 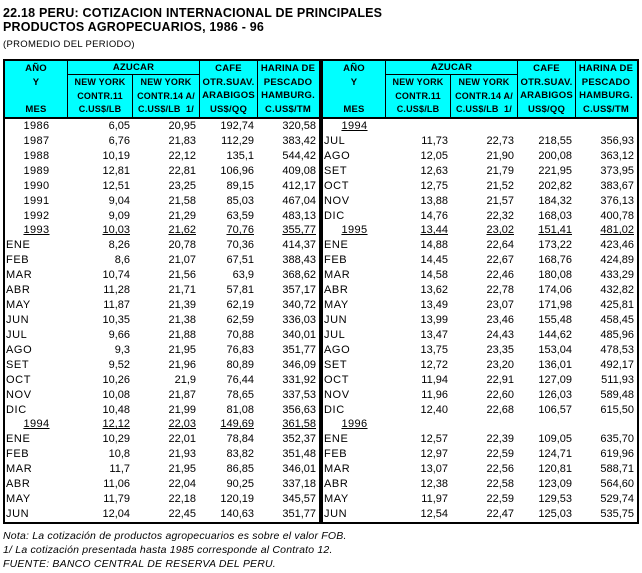 I want to click on cell-value: 62,19, so click(x=240, y=305).